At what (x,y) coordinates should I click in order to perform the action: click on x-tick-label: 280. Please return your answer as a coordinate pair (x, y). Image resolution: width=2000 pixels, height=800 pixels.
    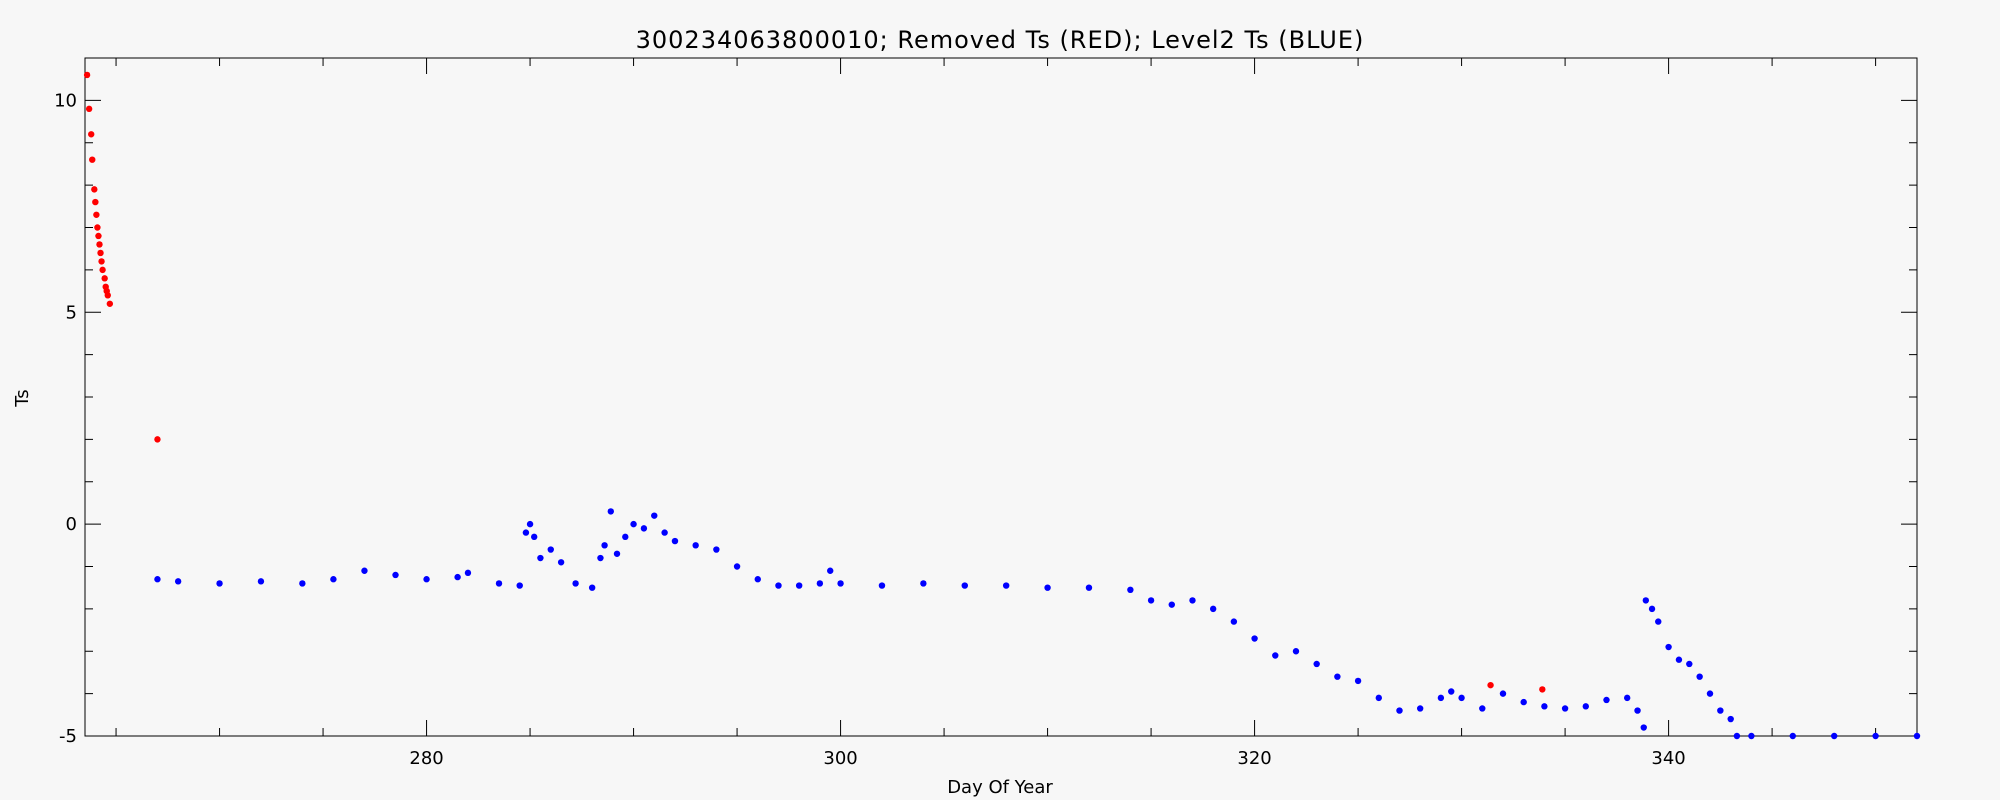
    Looking at the image, I should click on (426, 758).